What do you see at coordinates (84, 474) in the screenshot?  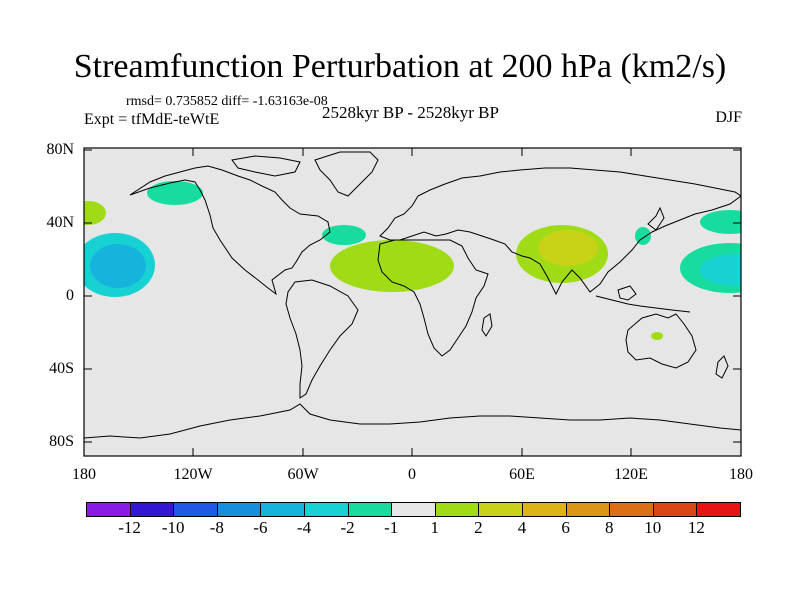 I see `lon-label-180w: 180` at bounding box center [84, 474].